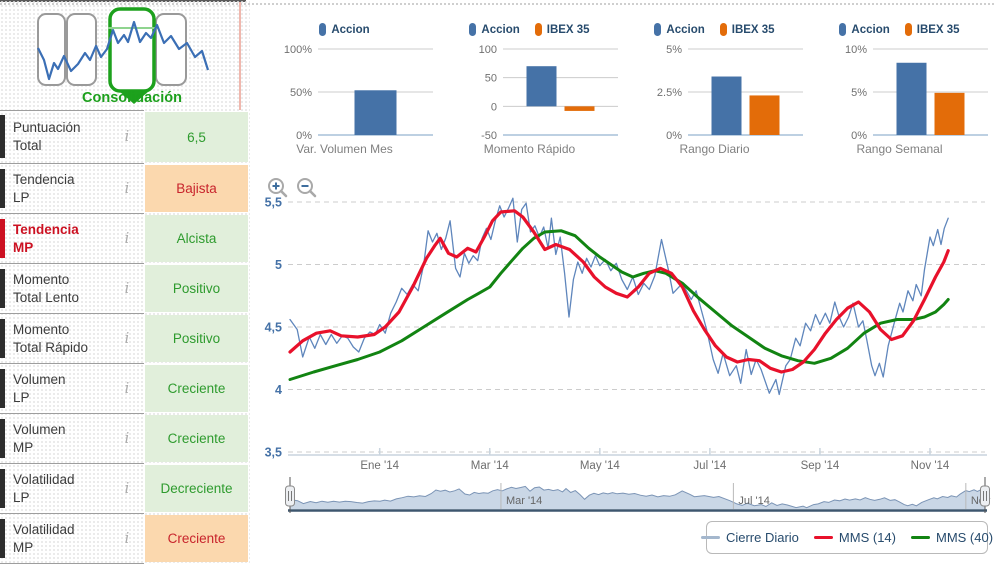  I want to click on legend-label: MMS (14), so click(867, 537).